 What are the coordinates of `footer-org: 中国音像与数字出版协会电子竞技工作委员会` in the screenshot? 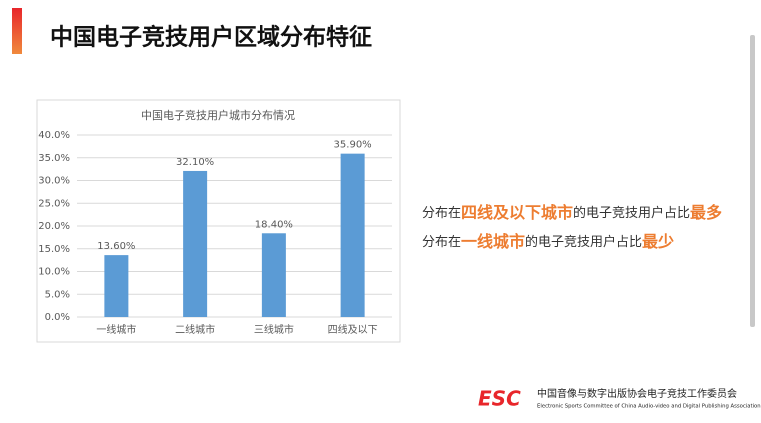 It's located at (637, 393).